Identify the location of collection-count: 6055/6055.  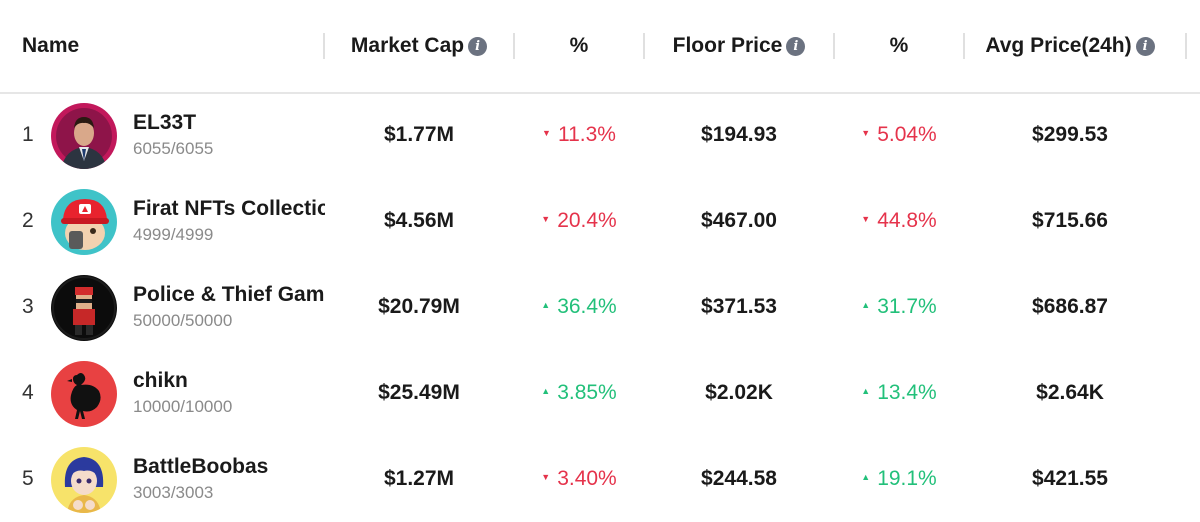
(173, 148).